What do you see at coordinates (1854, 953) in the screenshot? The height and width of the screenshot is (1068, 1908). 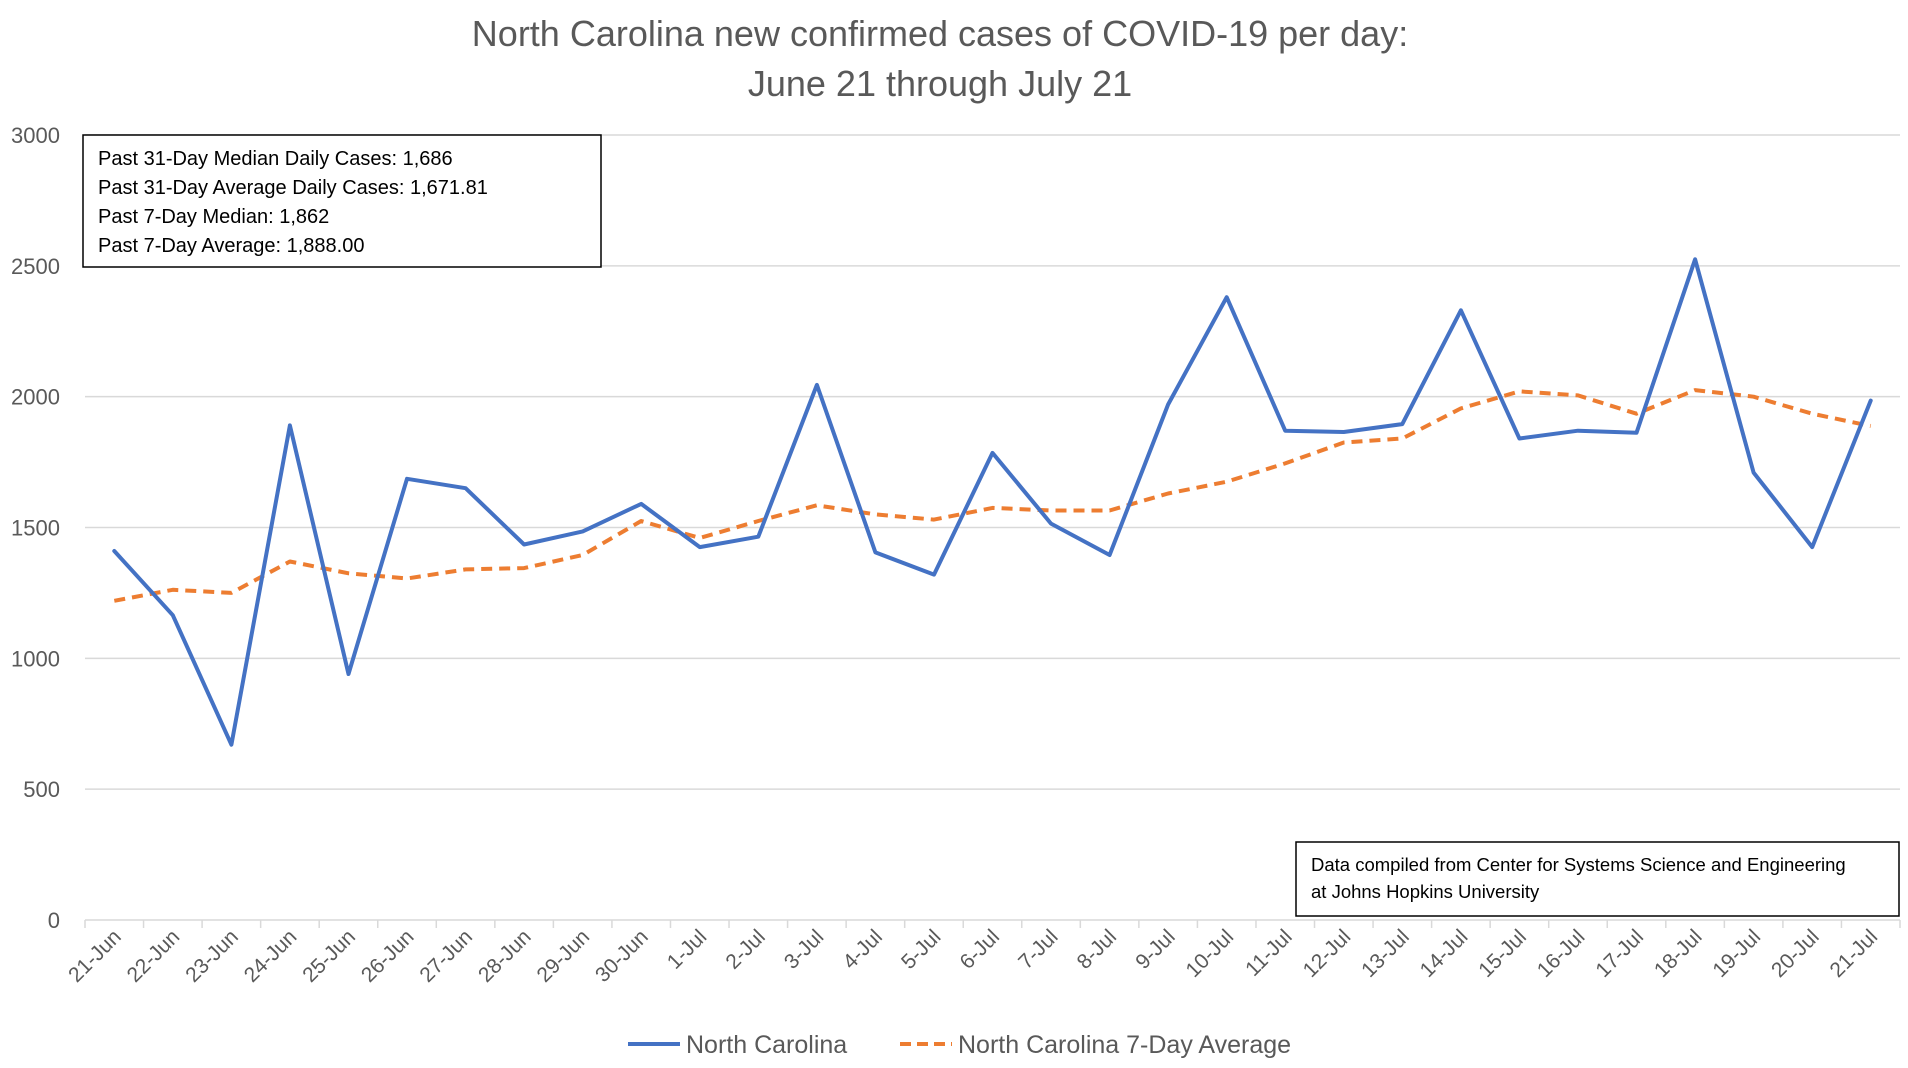 I see `x-tick-label: 21-Jul` at bounding box center [1854, 953].